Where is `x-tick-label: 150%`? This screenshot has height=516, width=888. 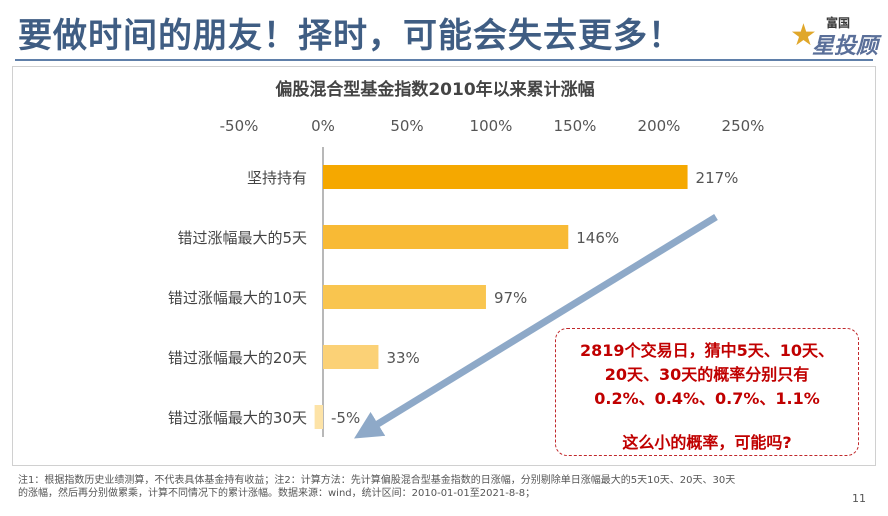 x-tick-label: 150% is located at coordinates (575, 126).